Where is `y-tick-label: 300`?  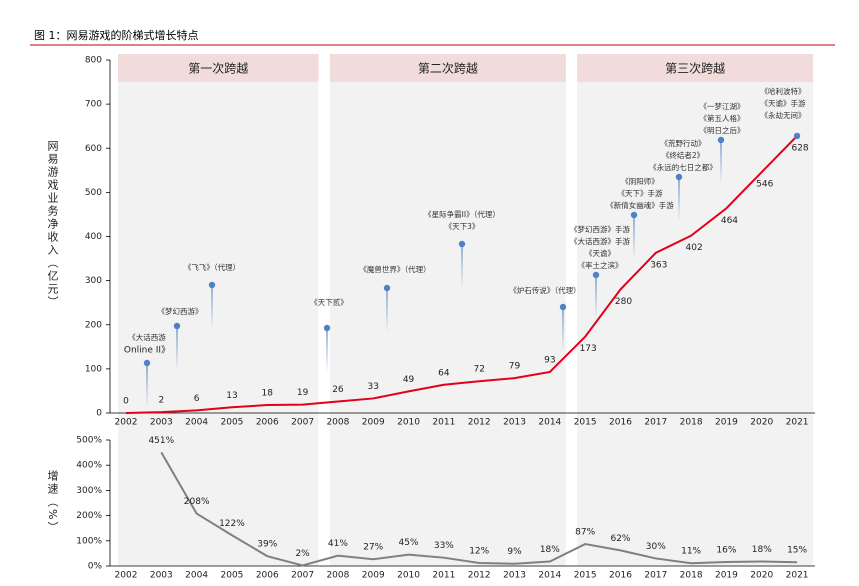 y-tick-label: 300 is located at coordinates (93, 281).